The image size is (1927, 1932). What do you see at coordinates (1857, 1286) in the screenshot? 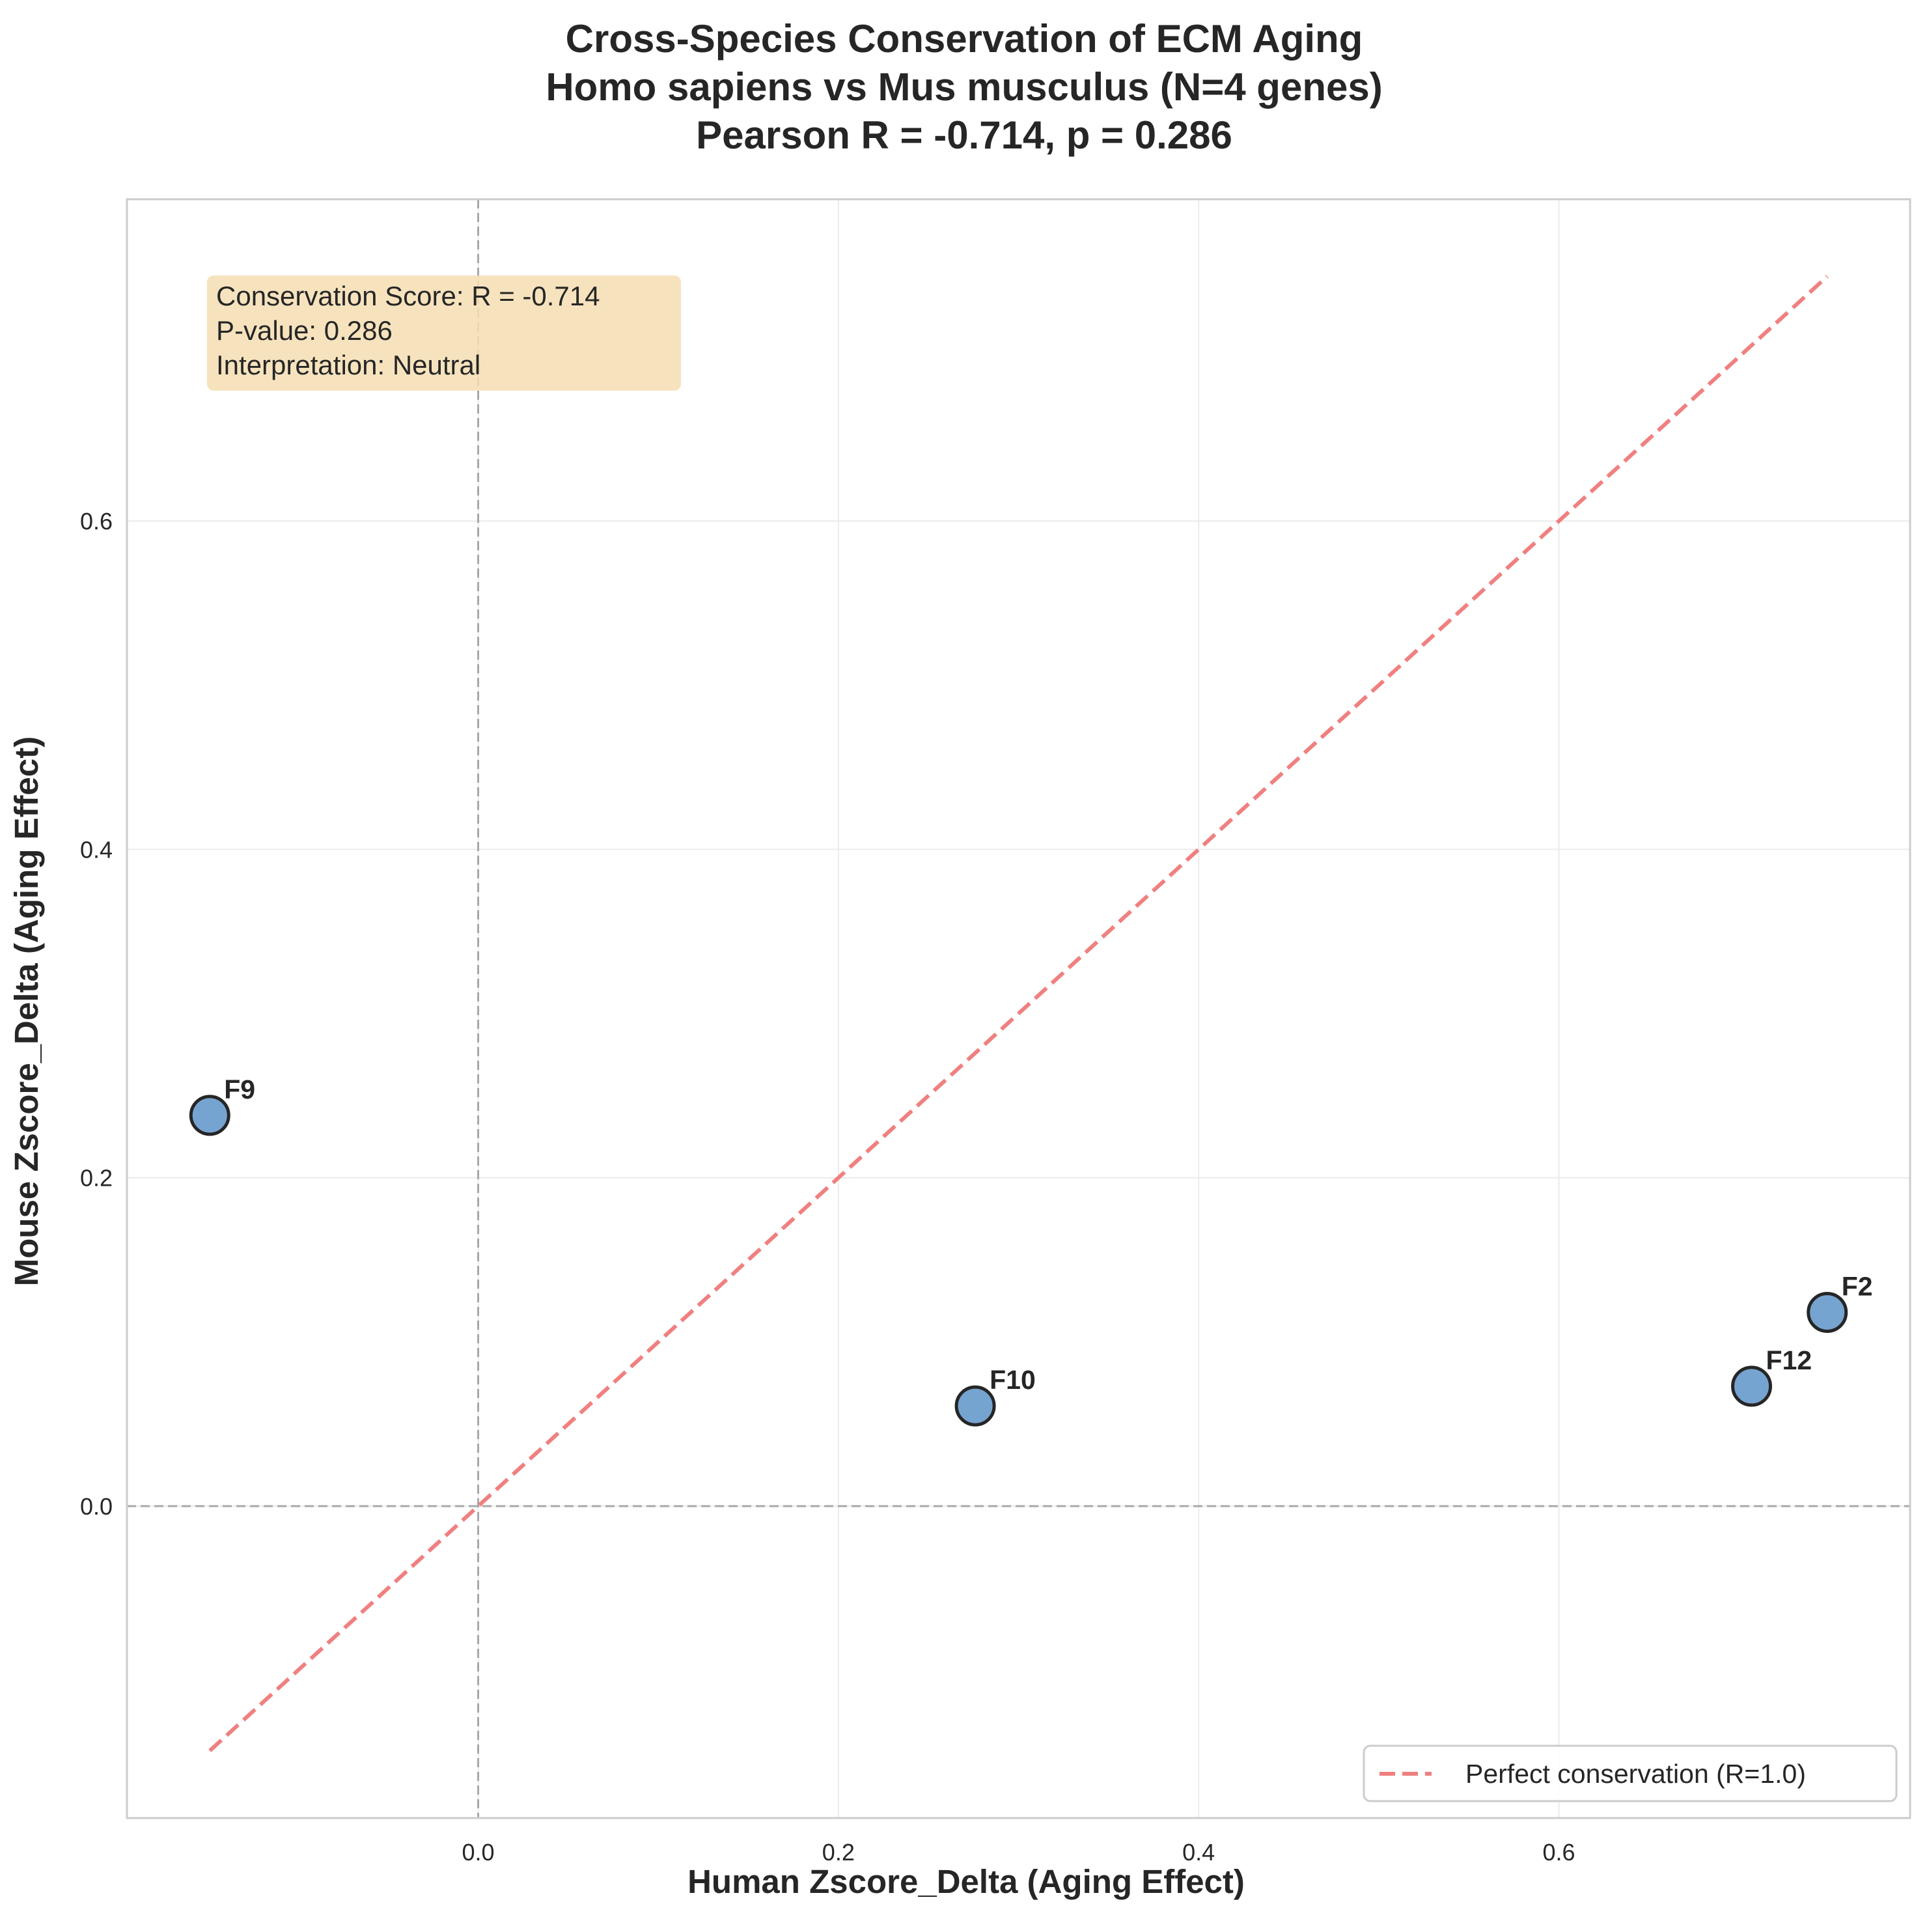
I see `data-point-label-f2: F2` at bounding box center [1857, 1286].